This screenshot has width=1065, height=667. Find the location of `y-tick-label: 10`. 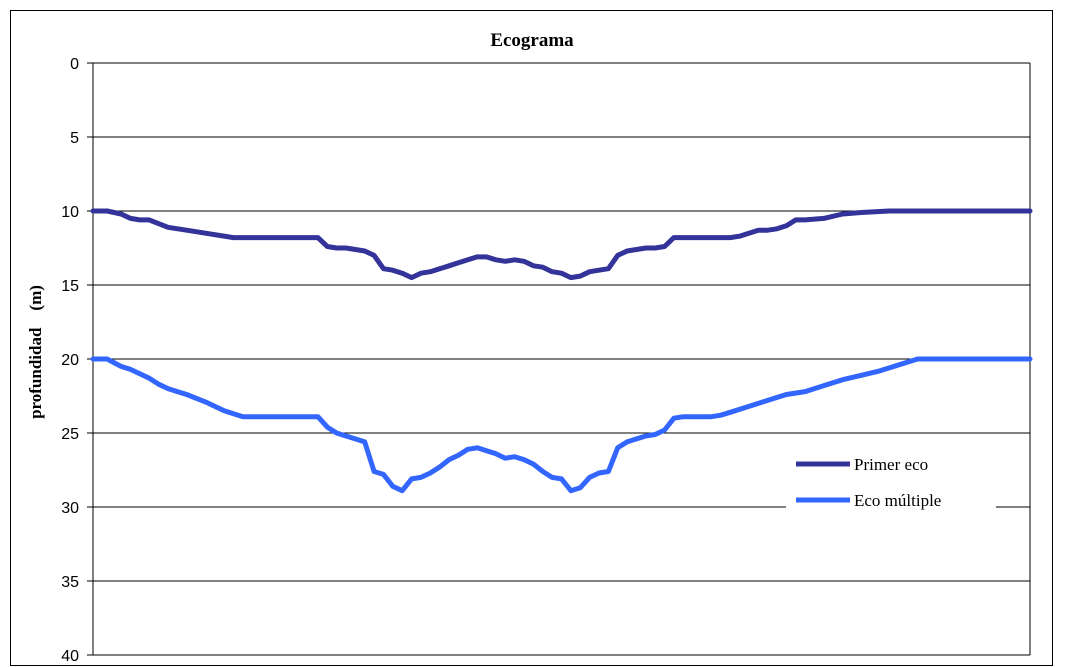

y-tick-label: 10 is located at coordinates (70, 212).